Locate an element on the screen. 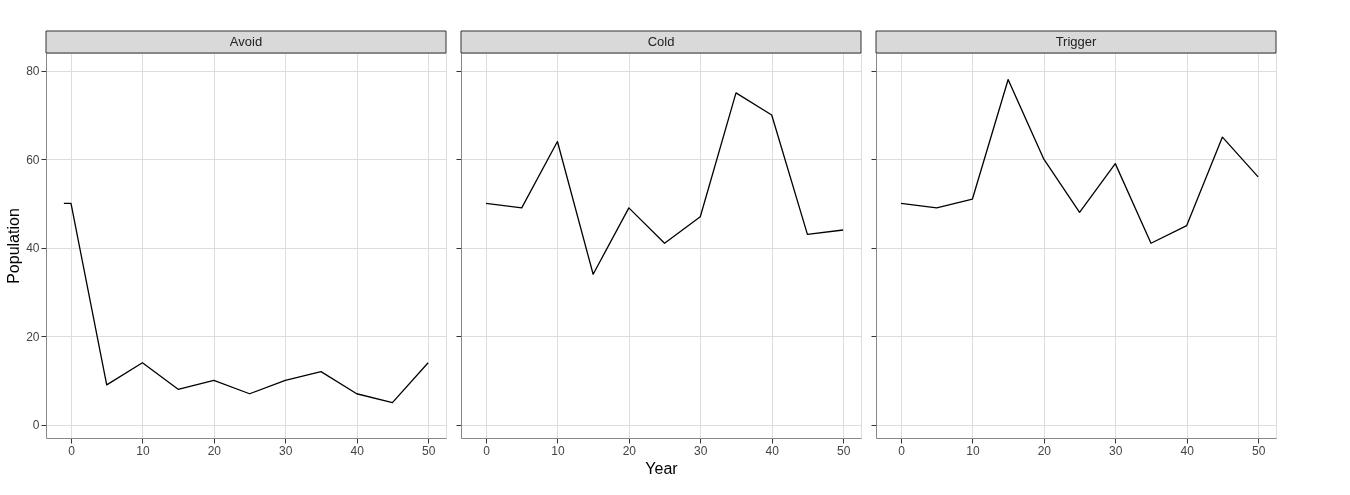 The height and width of the screenshot is (495, 1350). chart-title: Trigger is located at coordinates (1076, 41).